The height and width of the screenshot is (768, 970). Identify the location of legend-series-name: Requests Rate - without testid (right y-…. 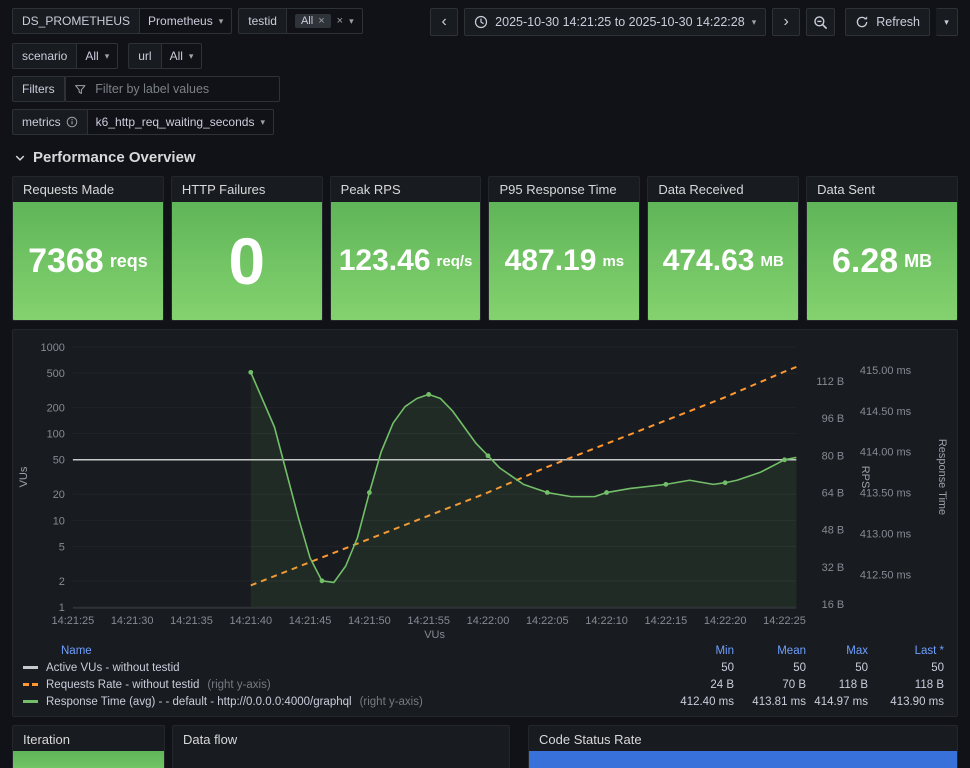
(341, 684).